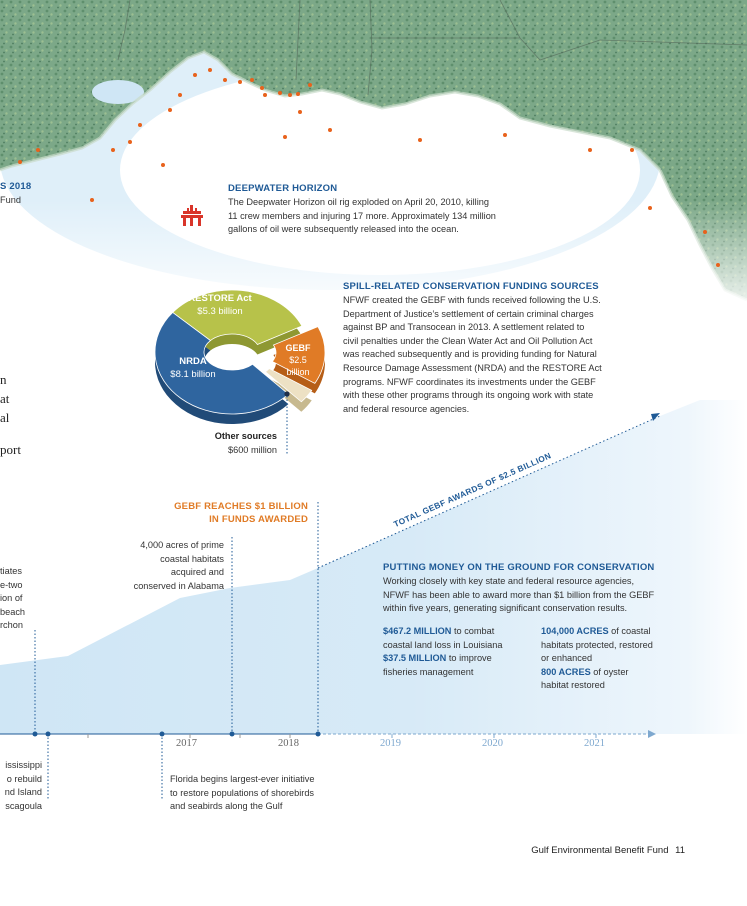 This screenshot has height=906, width=747. I want to click on stat-acres: 104,000 ACRES of coastal, so click(597, 632).